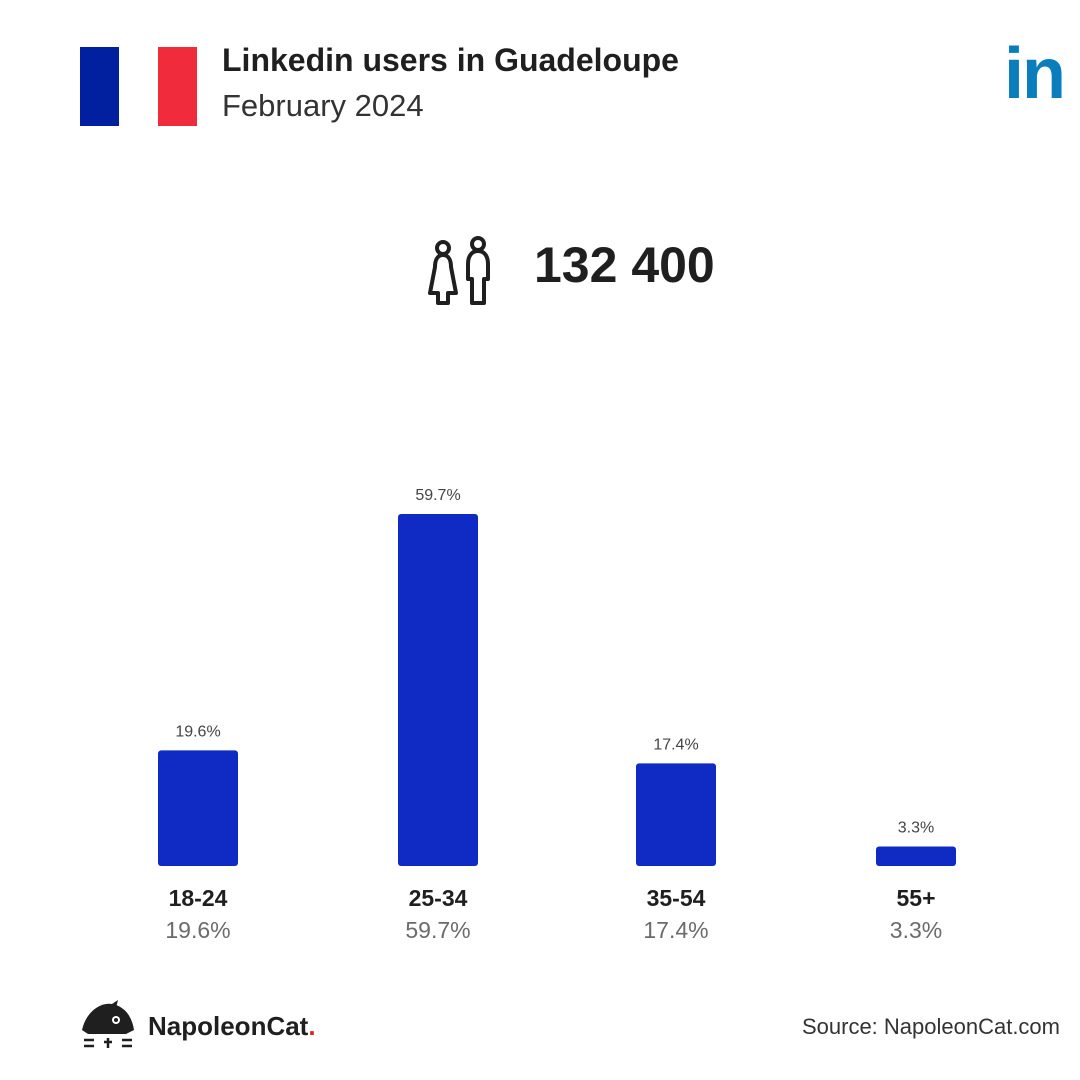 Image resolution: width=1080 pixels, height=1080 pixels. What do you see at coordinates (108, 1024) in the screenshot?
I see `napoleoncat-cat-icon` at bounding box center [108, 1024].